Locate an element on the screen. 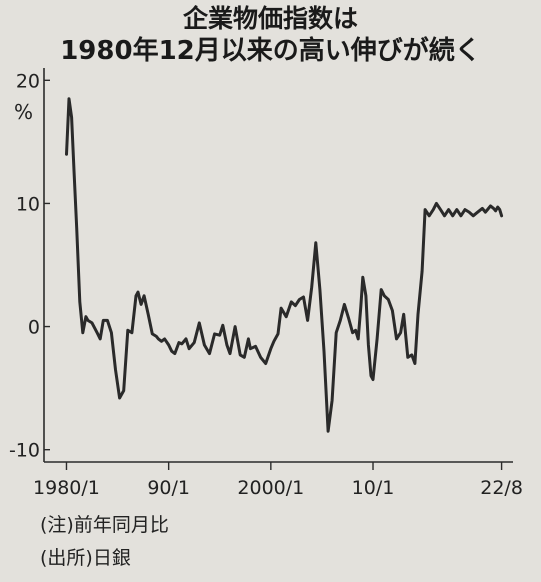 This screenshot has height=582, width=541. x-tick-label: 90/1 is located at coordinates (168, 488).